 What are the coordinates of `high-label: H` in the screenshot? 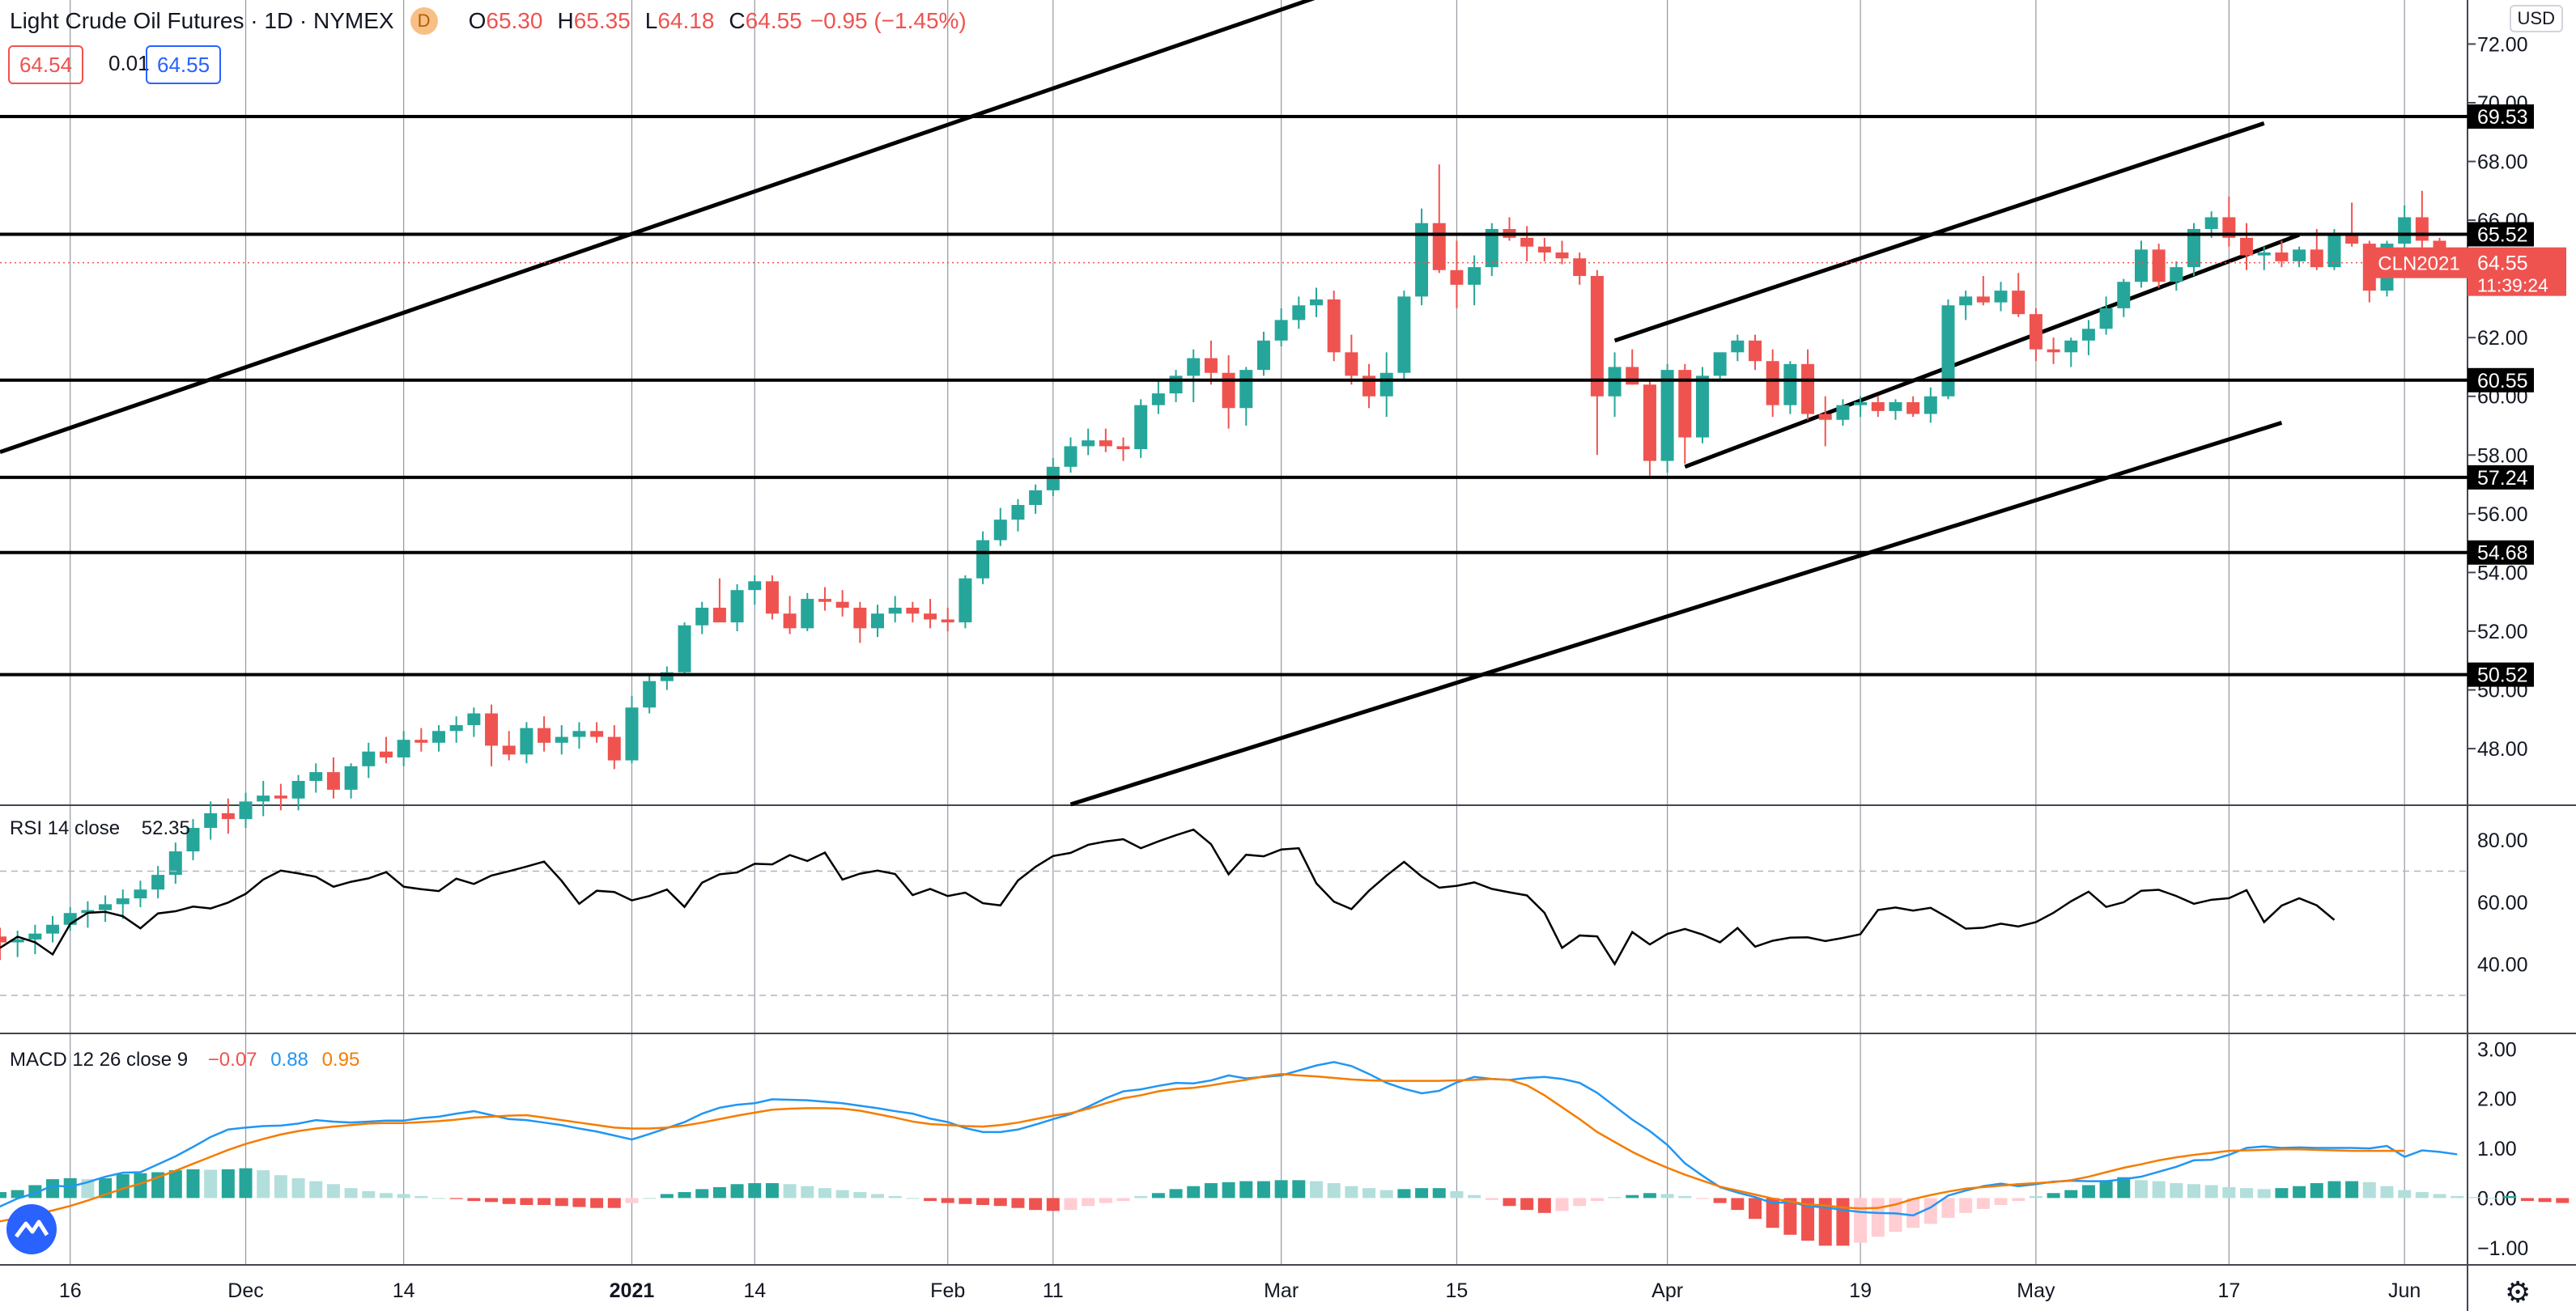 It's located at (565, 20).